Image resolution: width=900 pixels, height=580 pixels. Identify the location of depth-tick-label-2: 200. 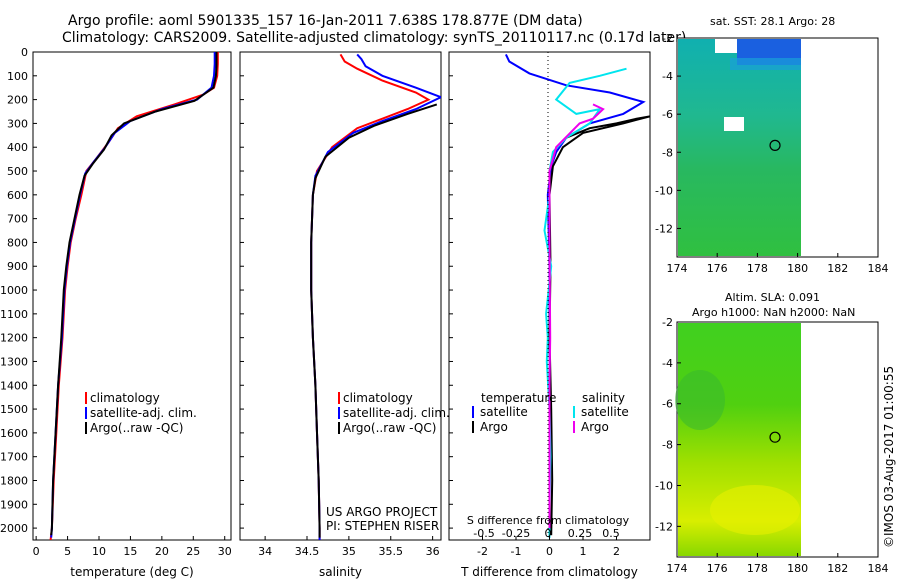
(17, 100).